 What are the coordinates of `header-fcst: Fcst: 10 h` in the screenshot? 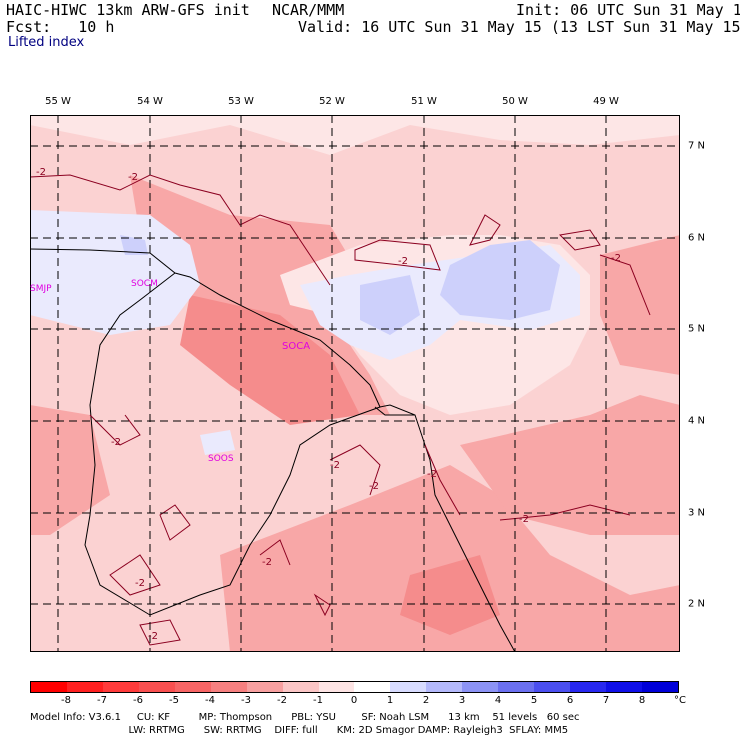 It's located at (60, 27).